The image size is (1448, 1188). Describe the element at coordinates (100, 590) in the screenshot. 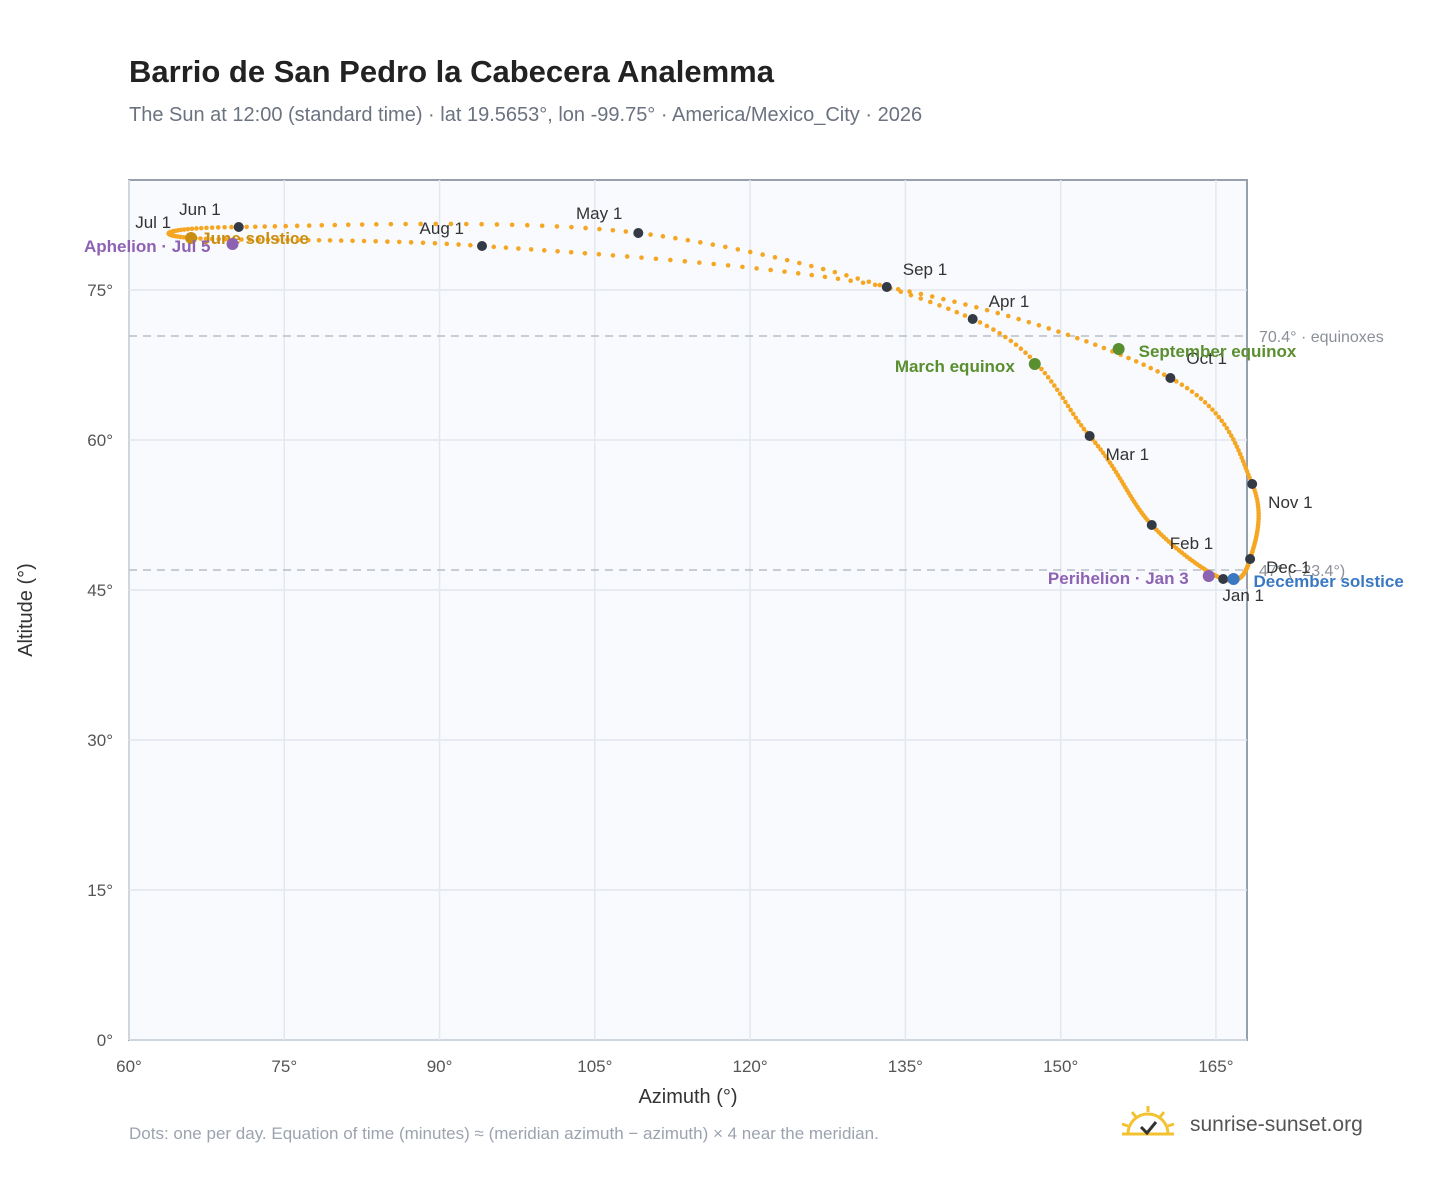

I see `y-tick-label: 45°` at that location.